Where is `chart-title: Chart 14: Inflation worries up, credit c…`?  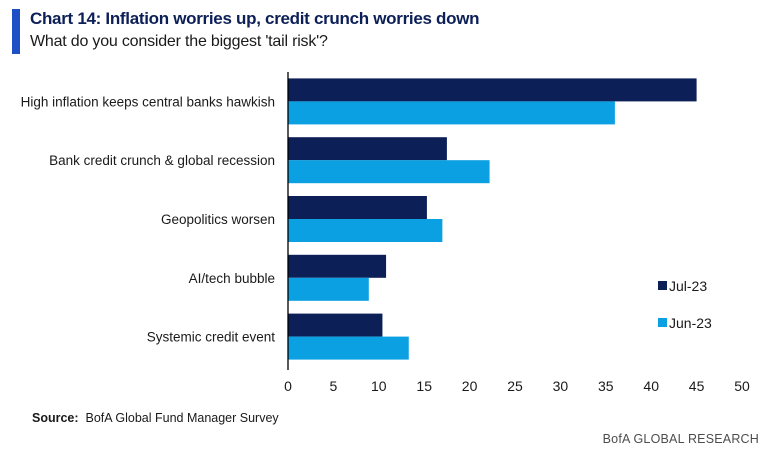 chart-title: Chart 14: Inflation worries up, credit c… is located at coordinates (255, 18).